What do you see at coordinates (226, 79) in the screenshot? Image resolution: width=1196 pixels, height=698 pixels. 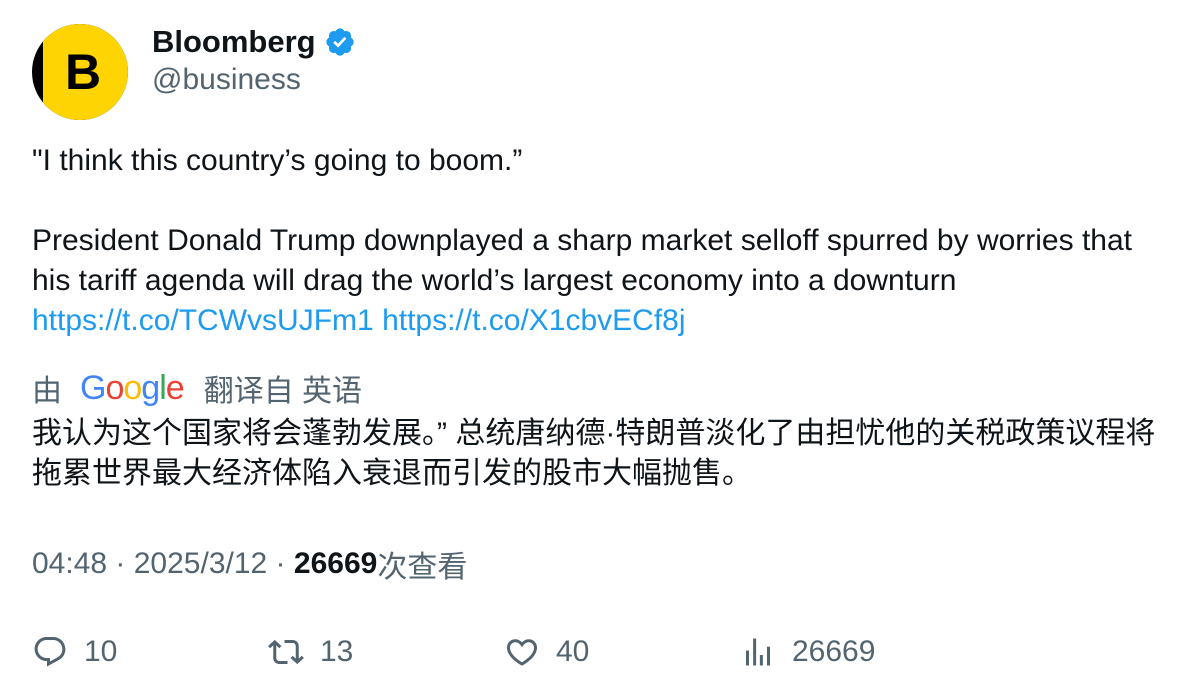 I see `author-handle: @business` at bounding box center [226, 79].